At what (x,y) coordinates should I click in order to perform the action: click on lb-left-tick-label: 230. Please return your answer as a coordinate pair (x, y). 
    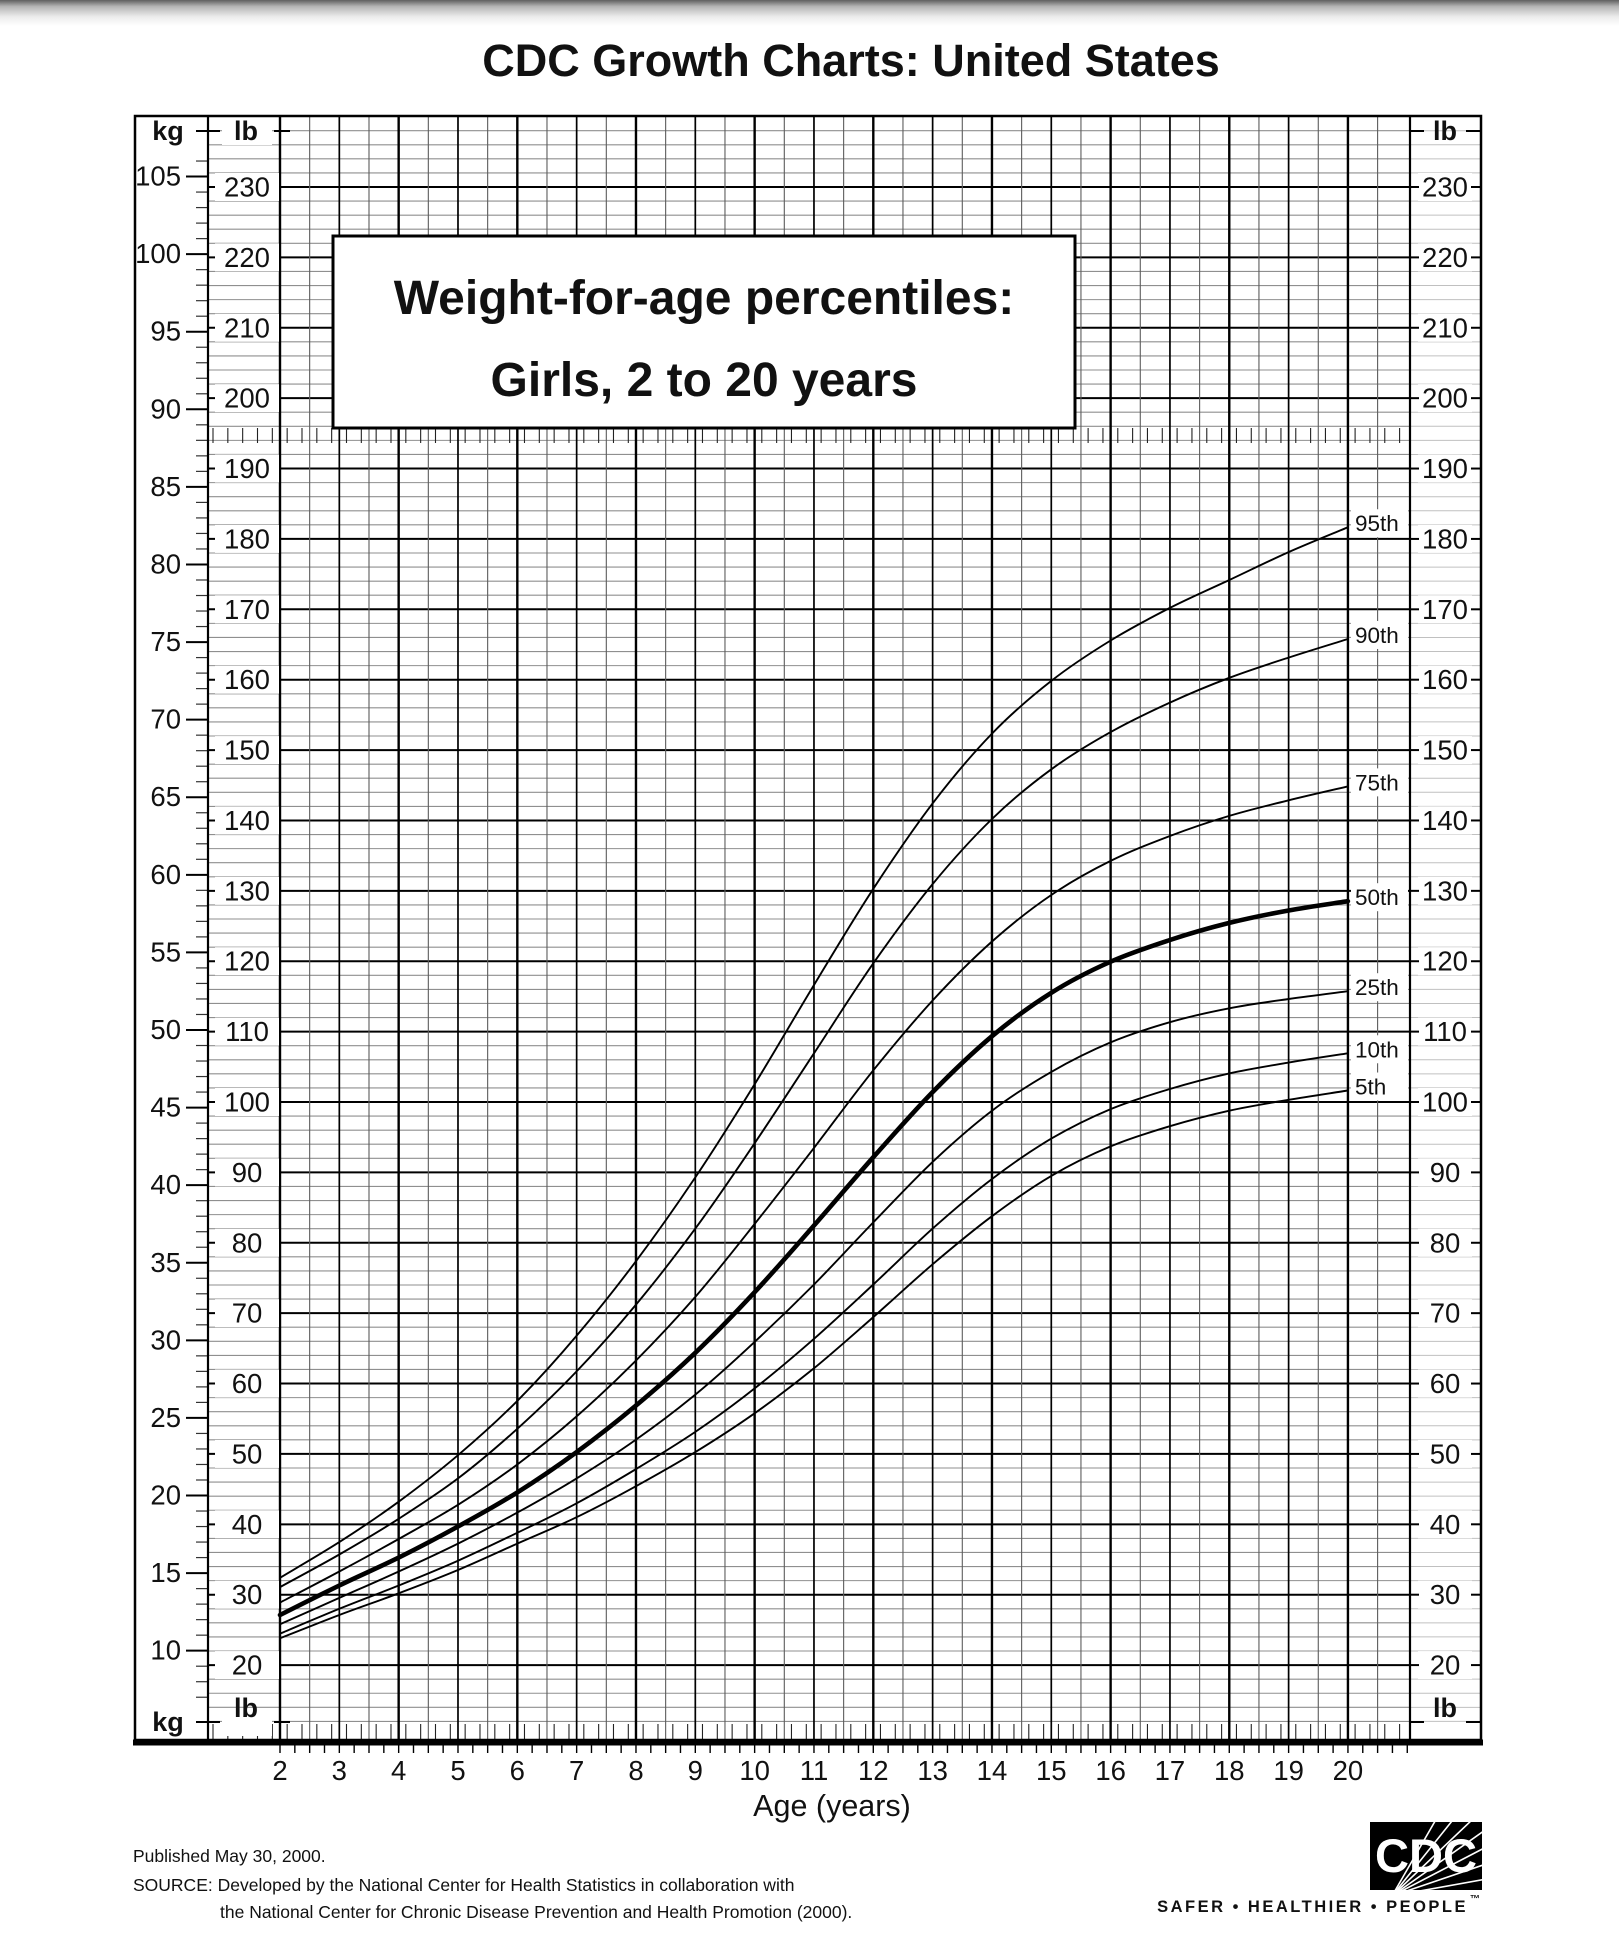
    Looking at the image, I should click on (247, 187).